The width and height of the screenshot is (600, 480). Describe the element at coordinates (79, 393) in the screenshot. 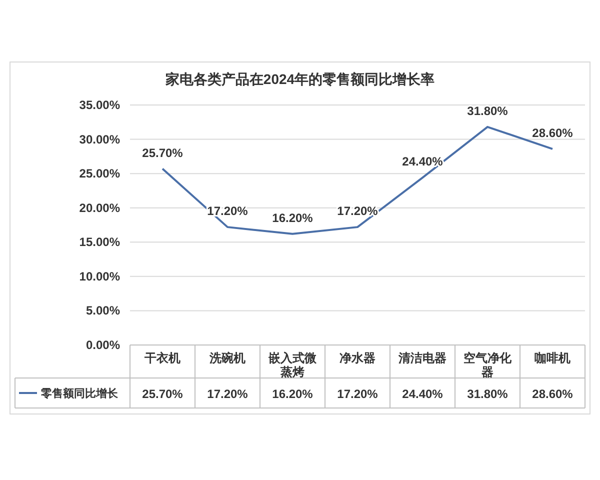

I see `legend-label: 零售额同比增长` at that location.